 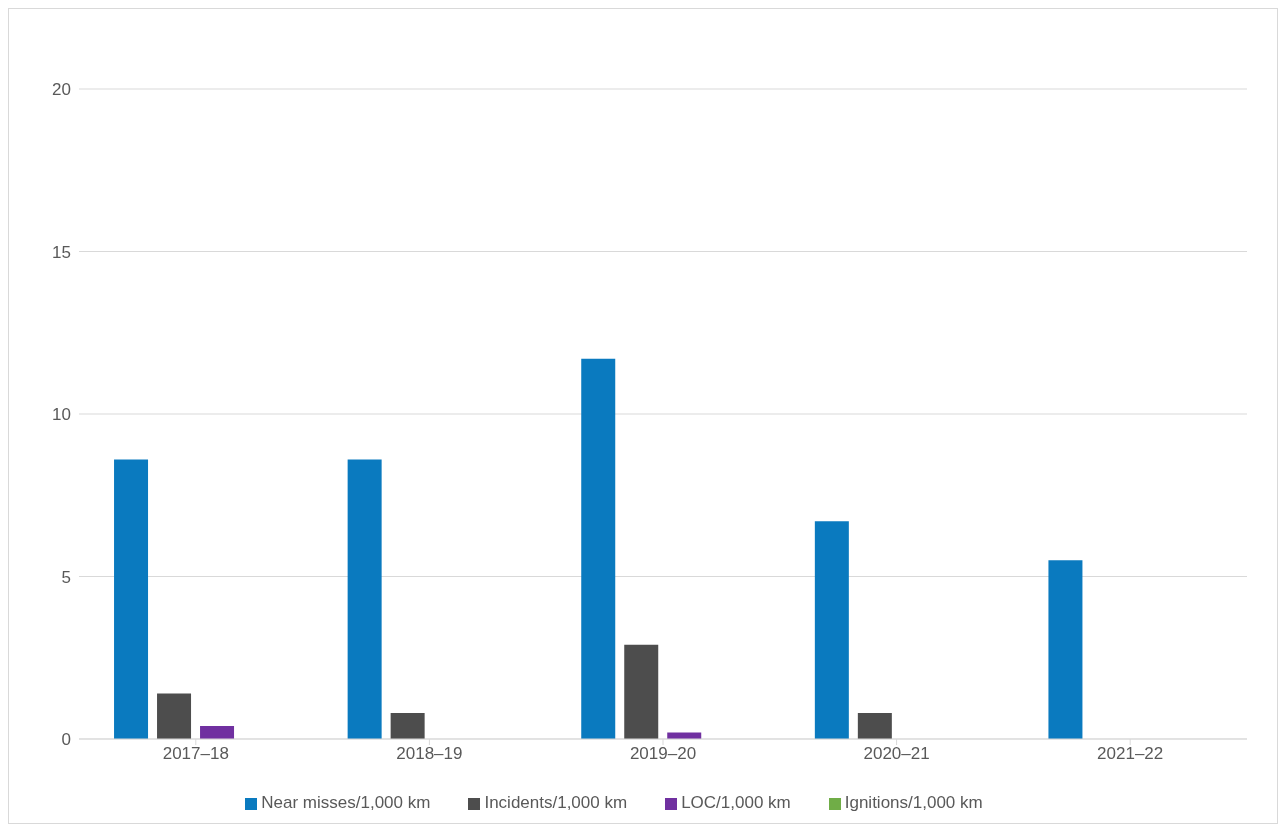 I want to click on y-tick-label: 15, so click(x=61, y=252).